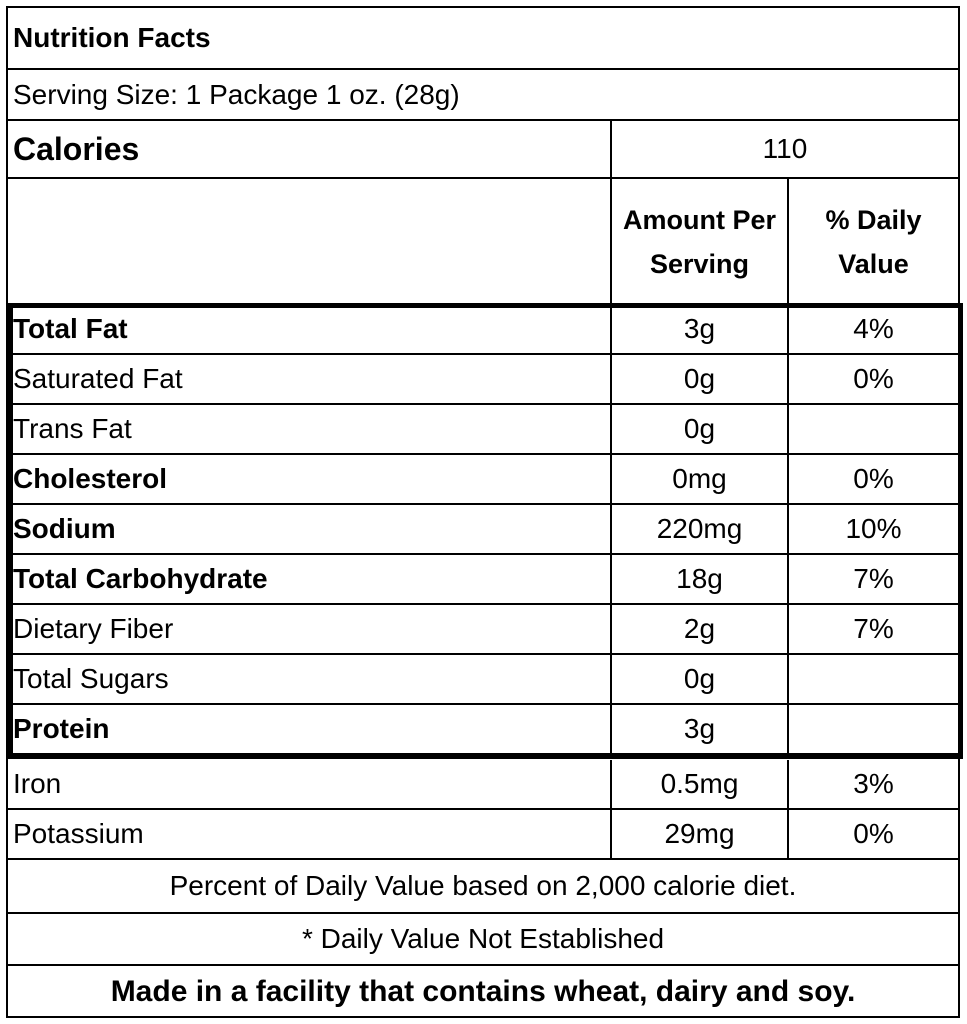 This screenshot has height=1024, width=967. Describe the element at coordinates (872, 242) in the screenshot. I see `header-daily-value: % Daily Value` at that location.